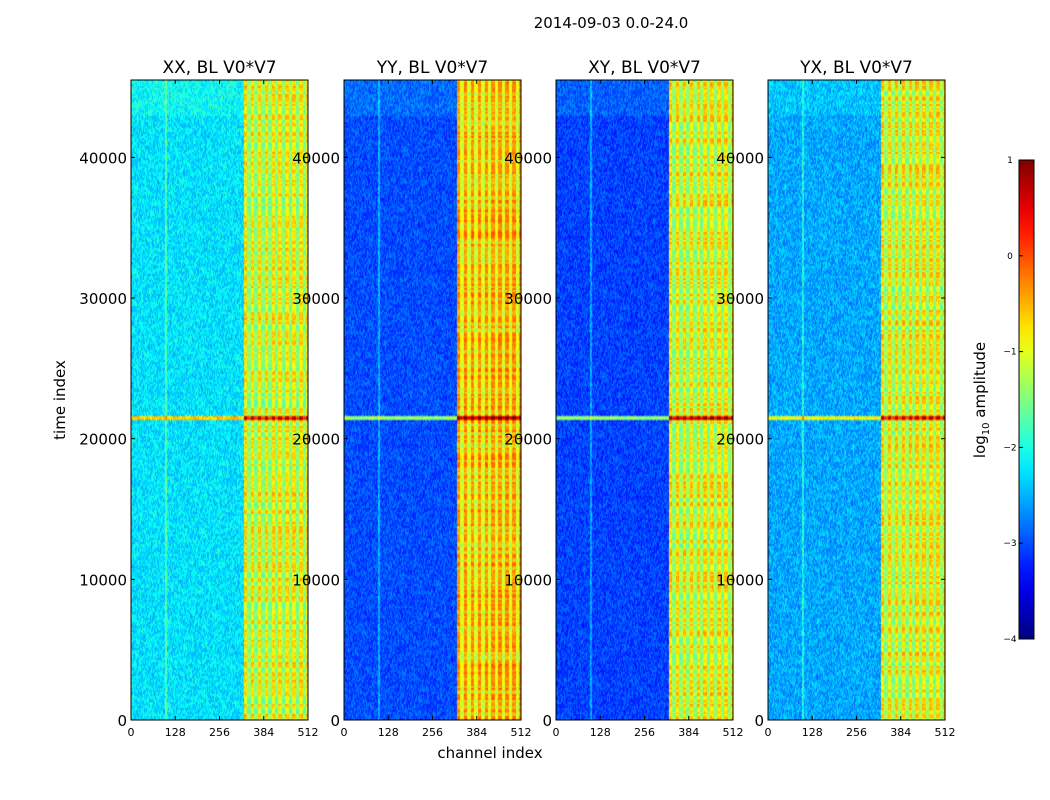 This screenshot has width=1050, height=800. Describe the element at coordinates (1009, 544) in the screenshot. I see `colorbar-tick-label: −3` at that location.